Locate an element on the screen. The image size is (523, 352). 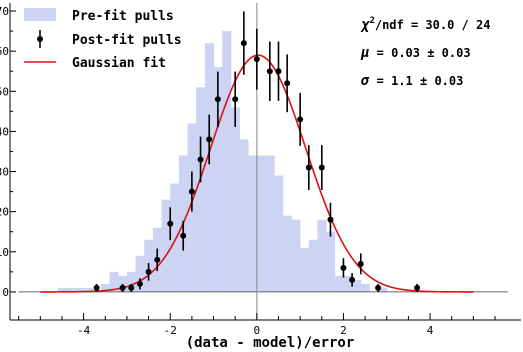
y-tick-label-5: 50 is located at coordinates (4, 91).